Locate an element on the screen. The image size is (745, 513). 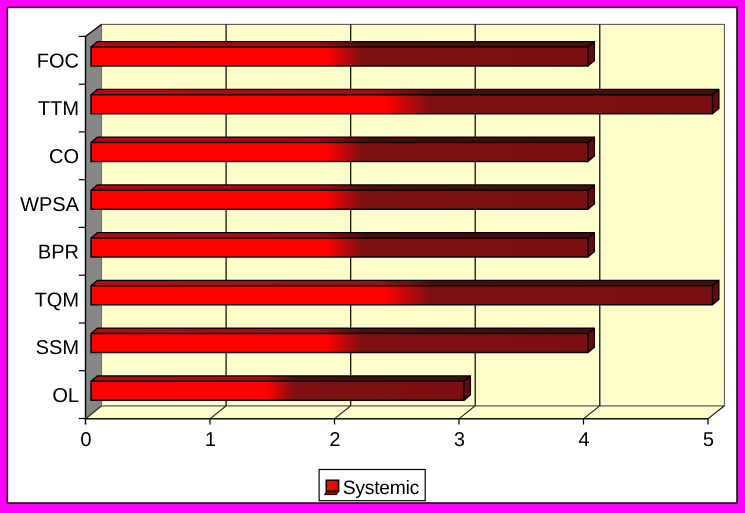
svg-text: 5 is located at coordinates (708, 440).